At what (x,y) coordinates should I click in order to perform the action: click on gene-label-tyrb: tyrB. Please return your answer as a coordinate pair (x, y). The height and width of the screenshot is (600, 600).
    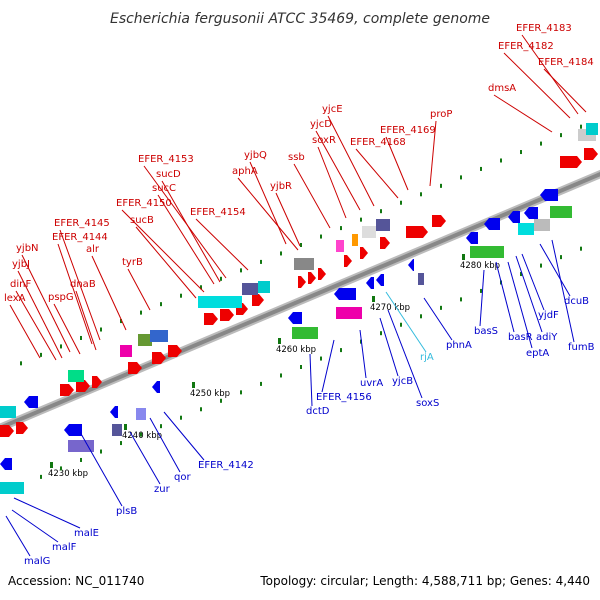
    Looking at the image, I should click on (132, 262).